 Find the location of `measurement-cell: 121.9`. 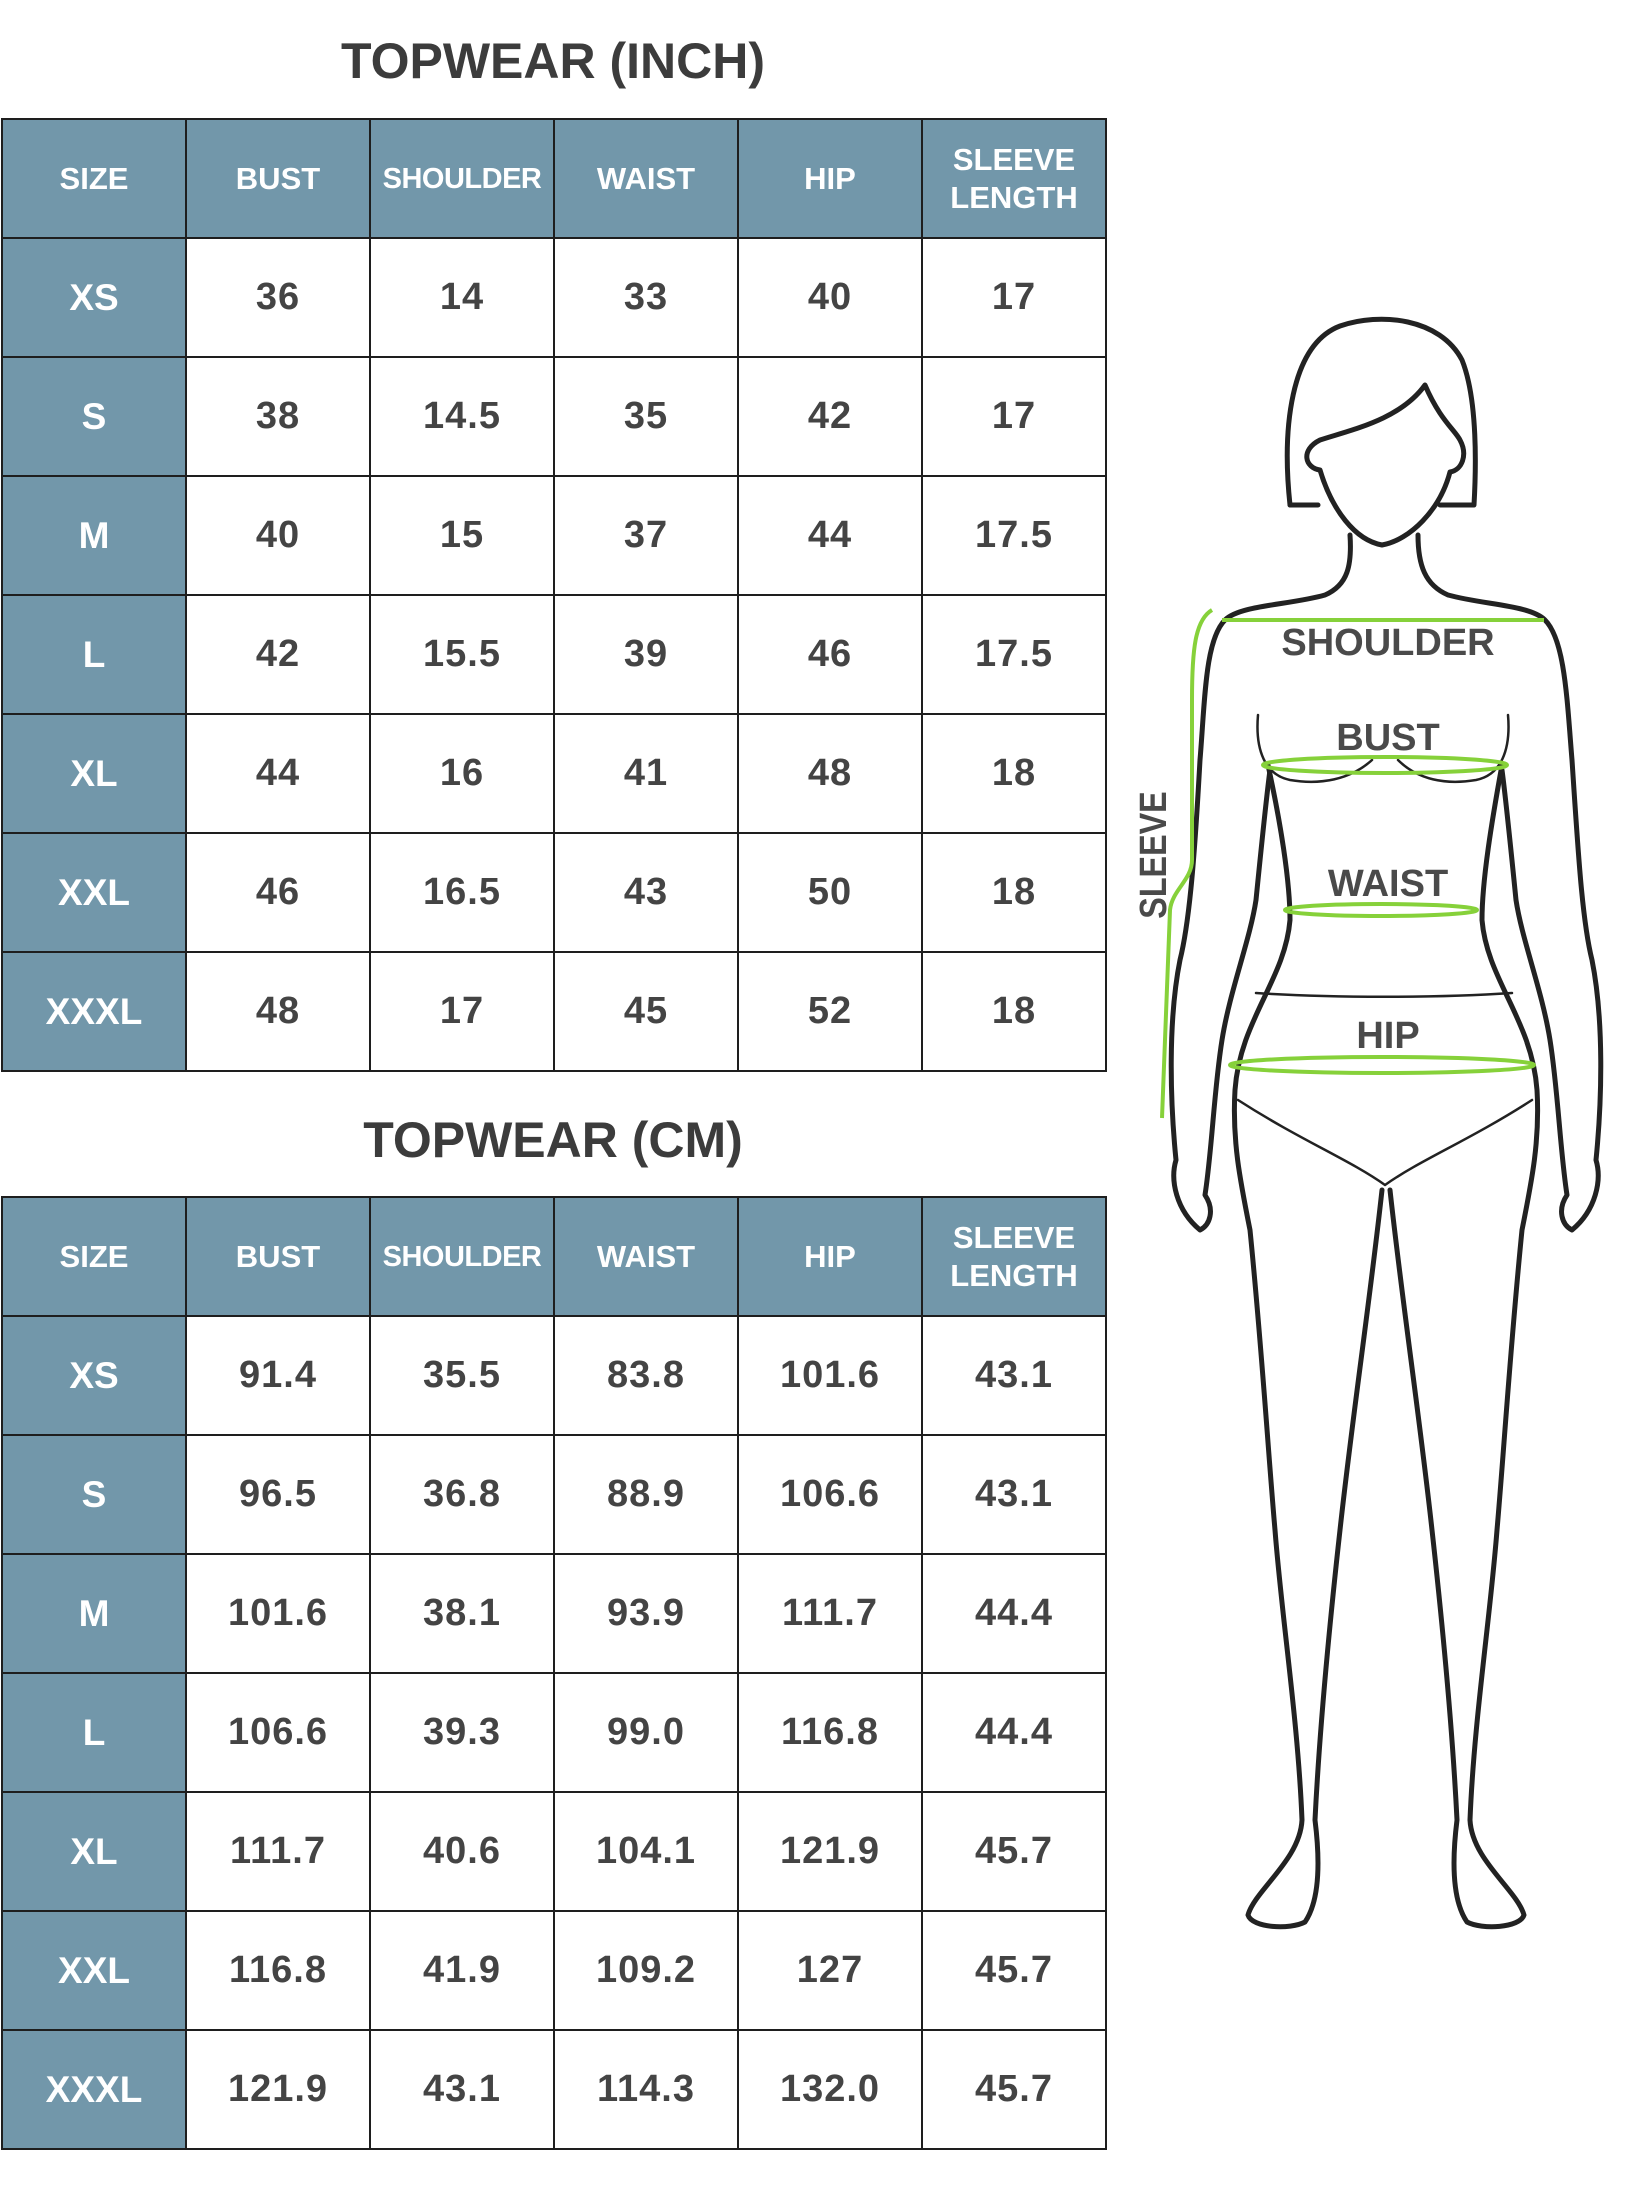

measurement-cell: 121.9 is located at coordinates (830, 1851).